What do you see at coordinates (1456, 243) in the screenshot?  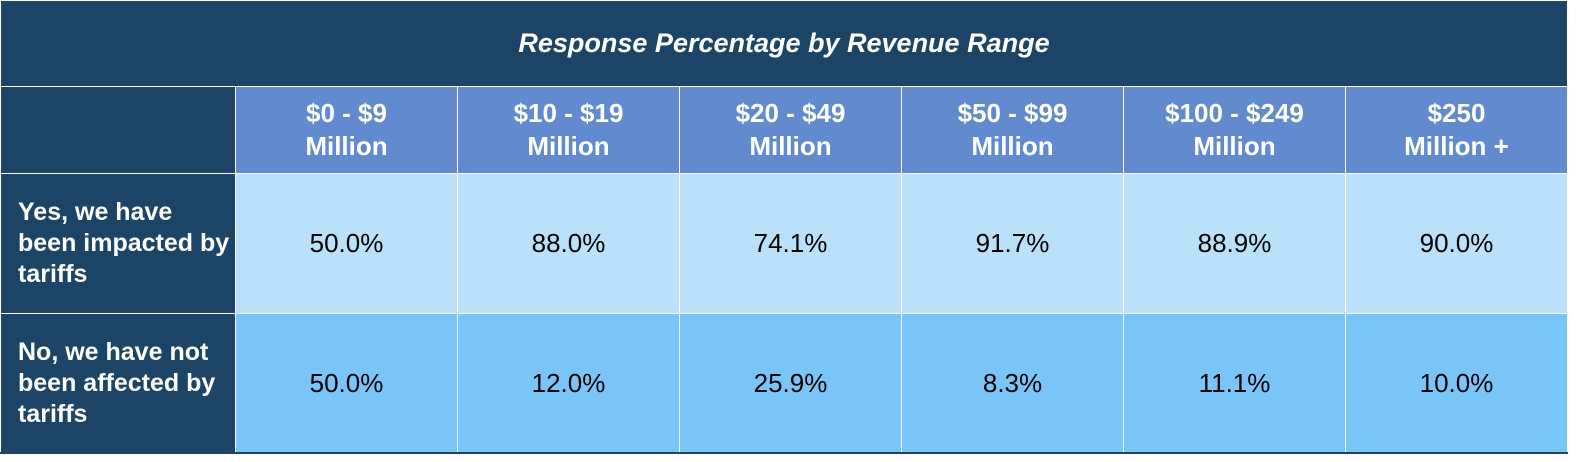 I see `value-cell: 90.0%` at bounding box center [1456, 243].